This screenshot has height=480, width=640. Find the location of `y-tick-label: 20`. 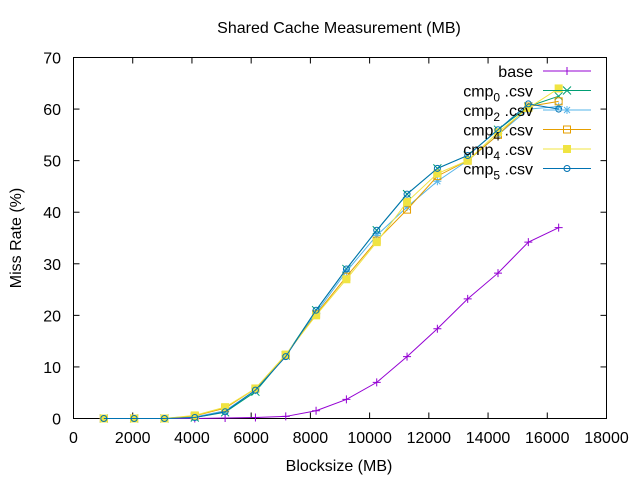

y-tick-label: 20 is located at coordinates (52, 316).